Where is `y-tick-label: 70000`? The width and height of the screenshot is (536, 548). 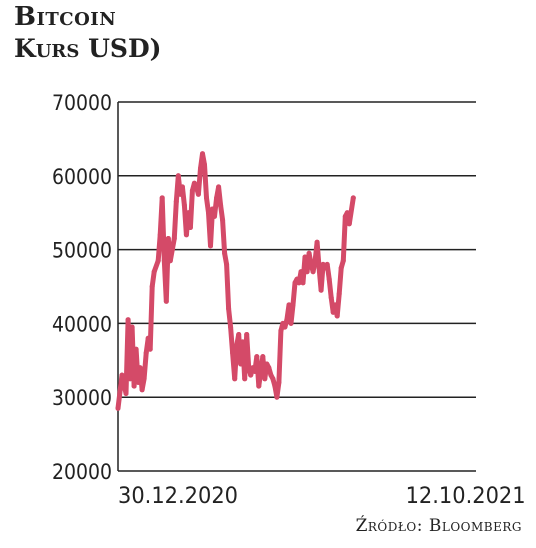 y-tick-label: 70000 is located at coordinates (82, 103).